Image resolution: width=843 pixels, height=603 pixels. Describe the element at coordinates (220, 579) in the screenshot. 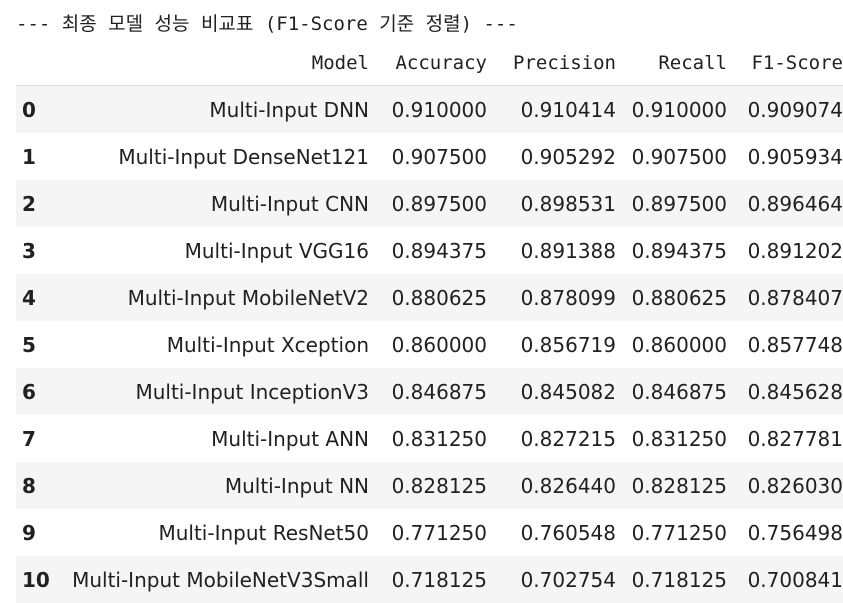

I see `model-cell: Multi-Input MobileNetV3Small` at that location.